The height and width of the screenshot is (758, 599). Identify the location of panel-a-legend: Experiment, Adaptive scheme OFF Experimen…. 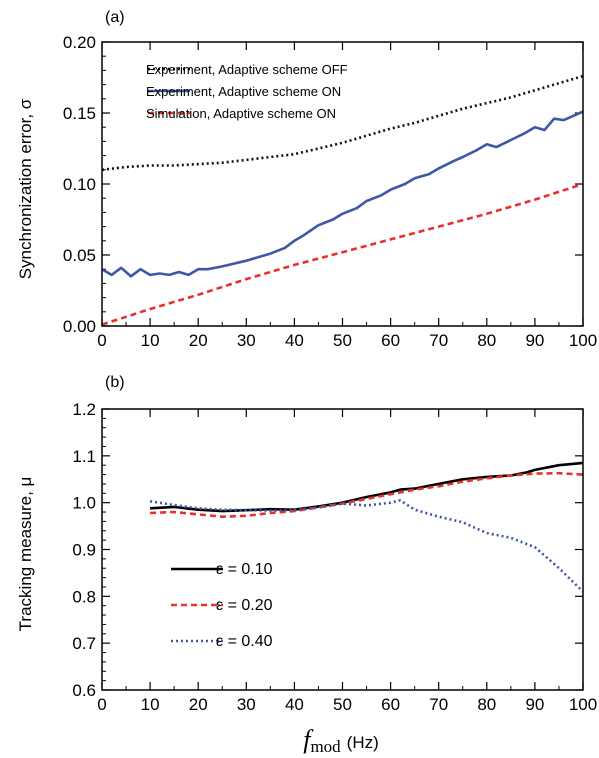
(247, 91).